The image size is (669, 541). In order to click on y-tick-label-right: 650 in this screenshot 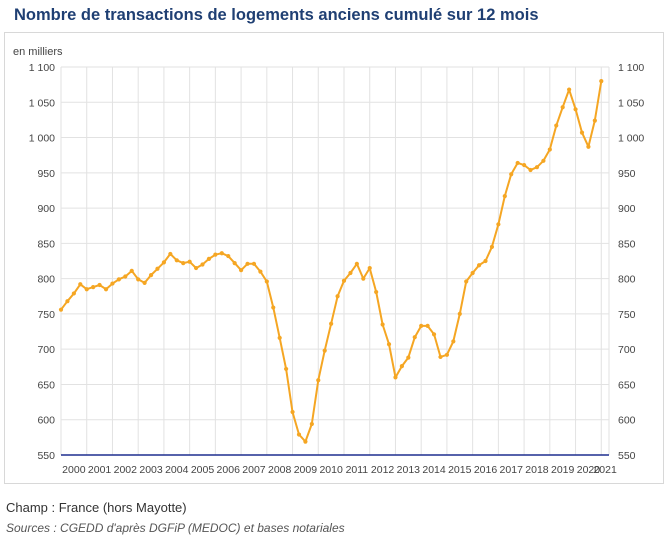, I will do `click(627, 385)`.